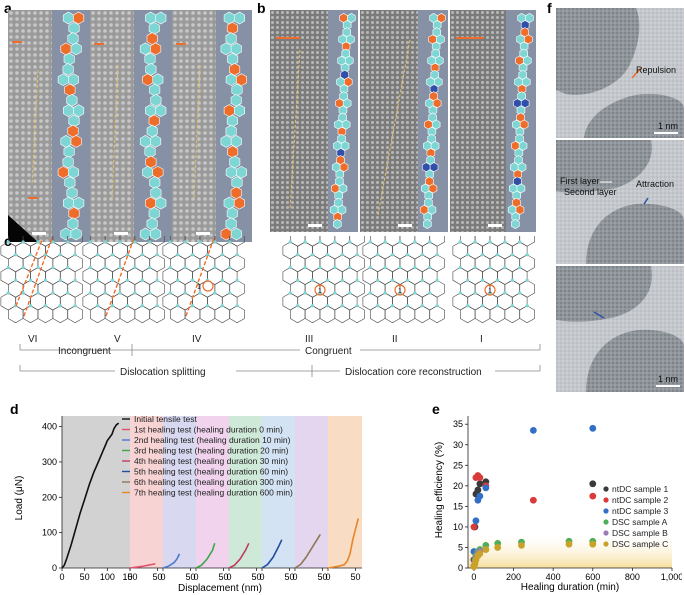  What do you see at coordinates (640, 500) in the screenshot?
I see `legend-label: ntDC sample 2` at bounding box center [640, 500].